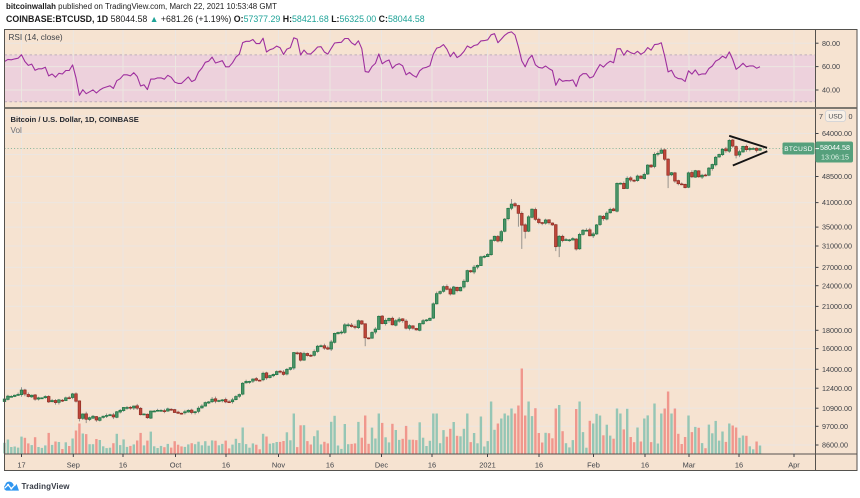  I want to click on svg-text: Nov, so click(278, 465).